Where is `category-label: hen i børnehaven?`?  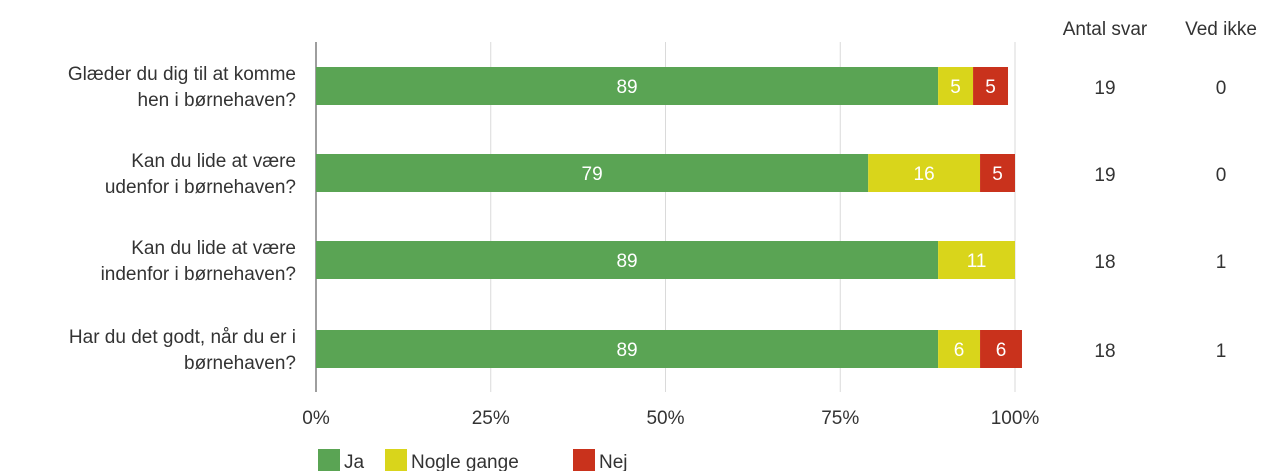
category-label: hen i børnehaven? is located at coordinates (217, 100).